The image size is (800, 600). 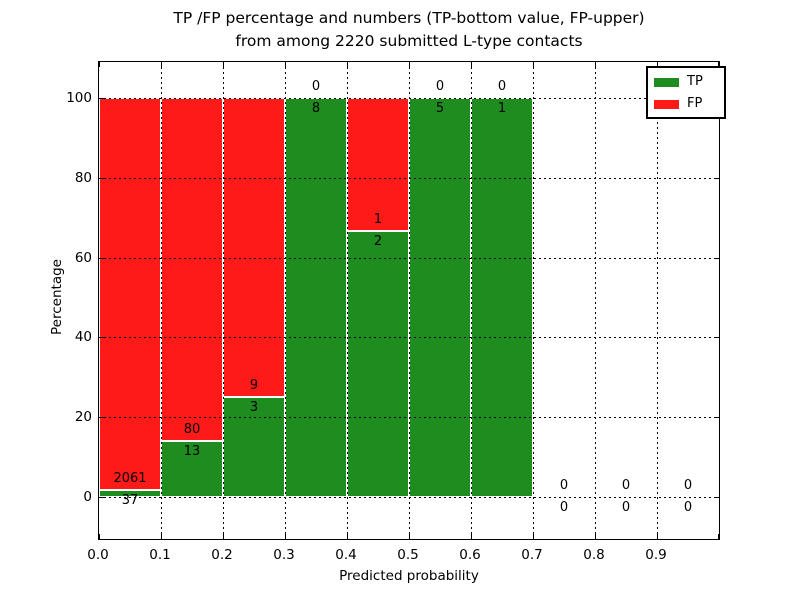 I want to click on tp-count-label: 3, so click(x=254, y=408).